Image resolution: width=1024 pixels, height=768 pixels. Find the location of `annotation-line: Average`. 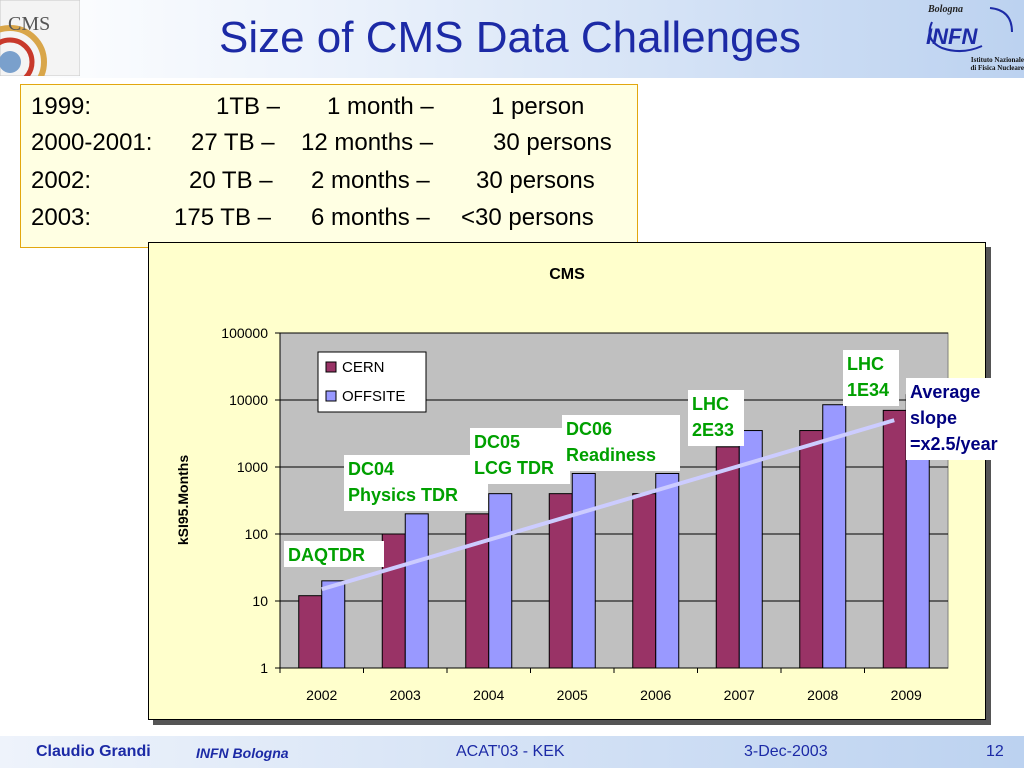

annotation-line: Average is located at coordinates (945, 392).